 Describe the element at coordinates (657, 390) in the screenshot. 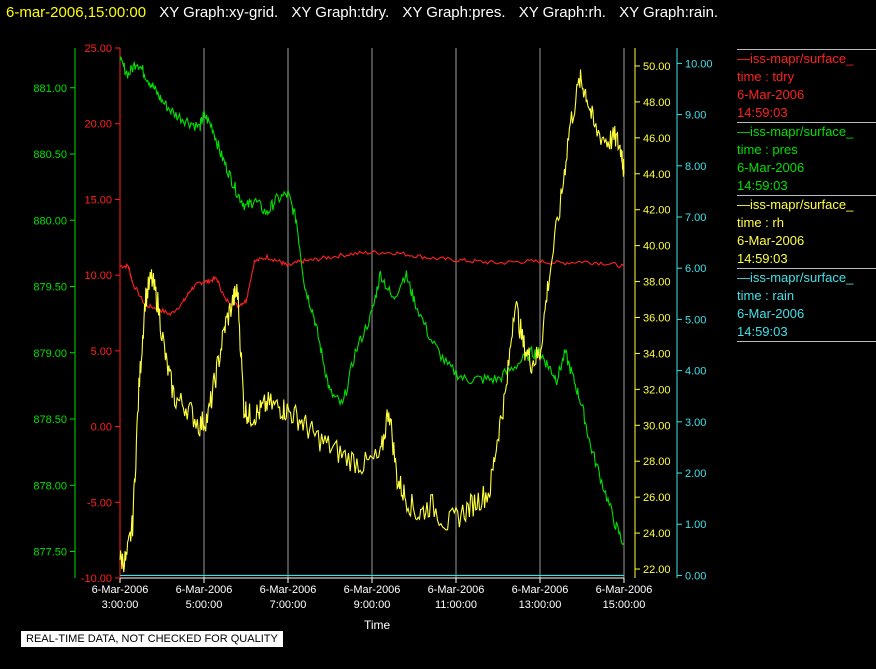

I see `rh-tick-label: 32.00` at that location.